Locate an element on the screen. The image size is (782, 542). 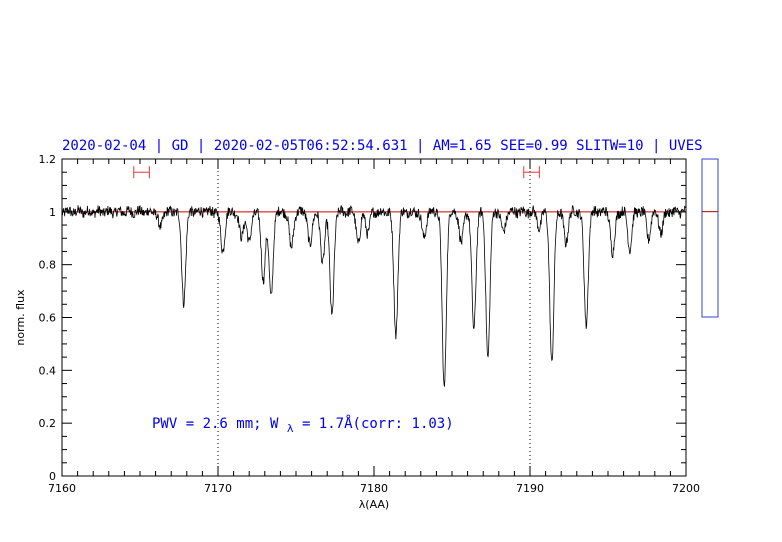
window-markers is located at coordinates (336, 172).